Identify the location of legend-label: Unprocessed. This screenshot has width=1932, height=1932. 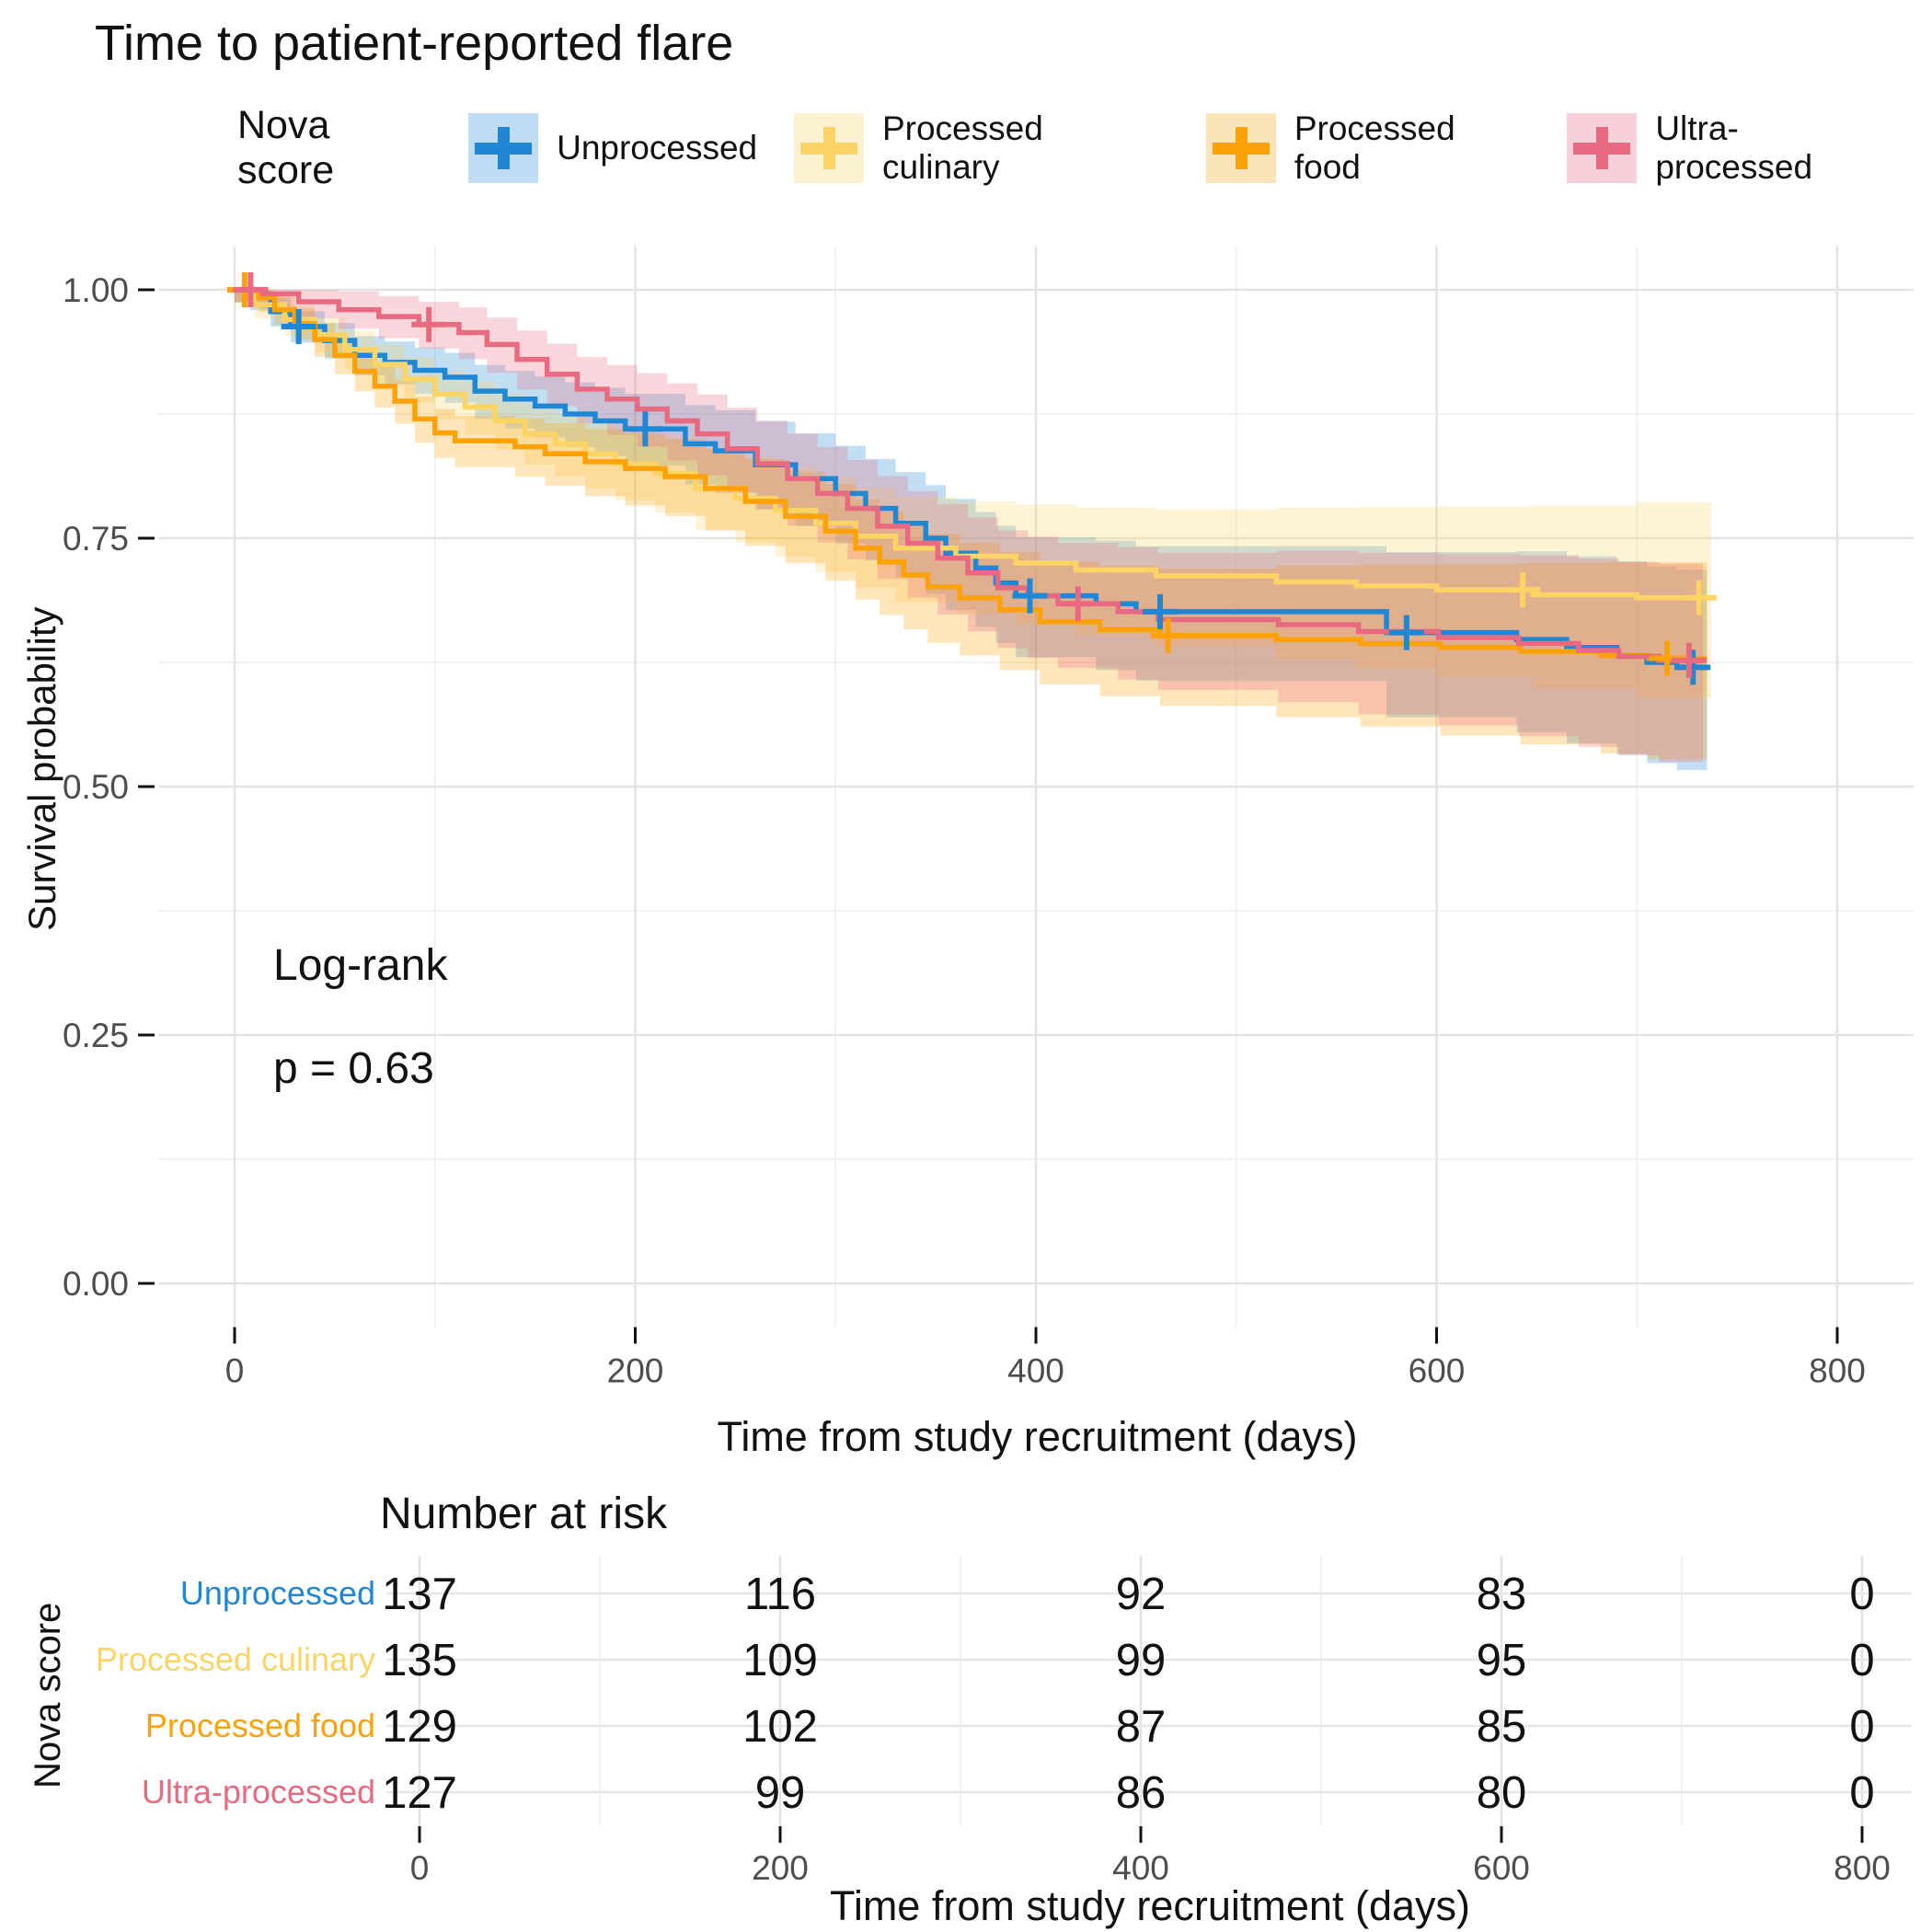
(657, 148).